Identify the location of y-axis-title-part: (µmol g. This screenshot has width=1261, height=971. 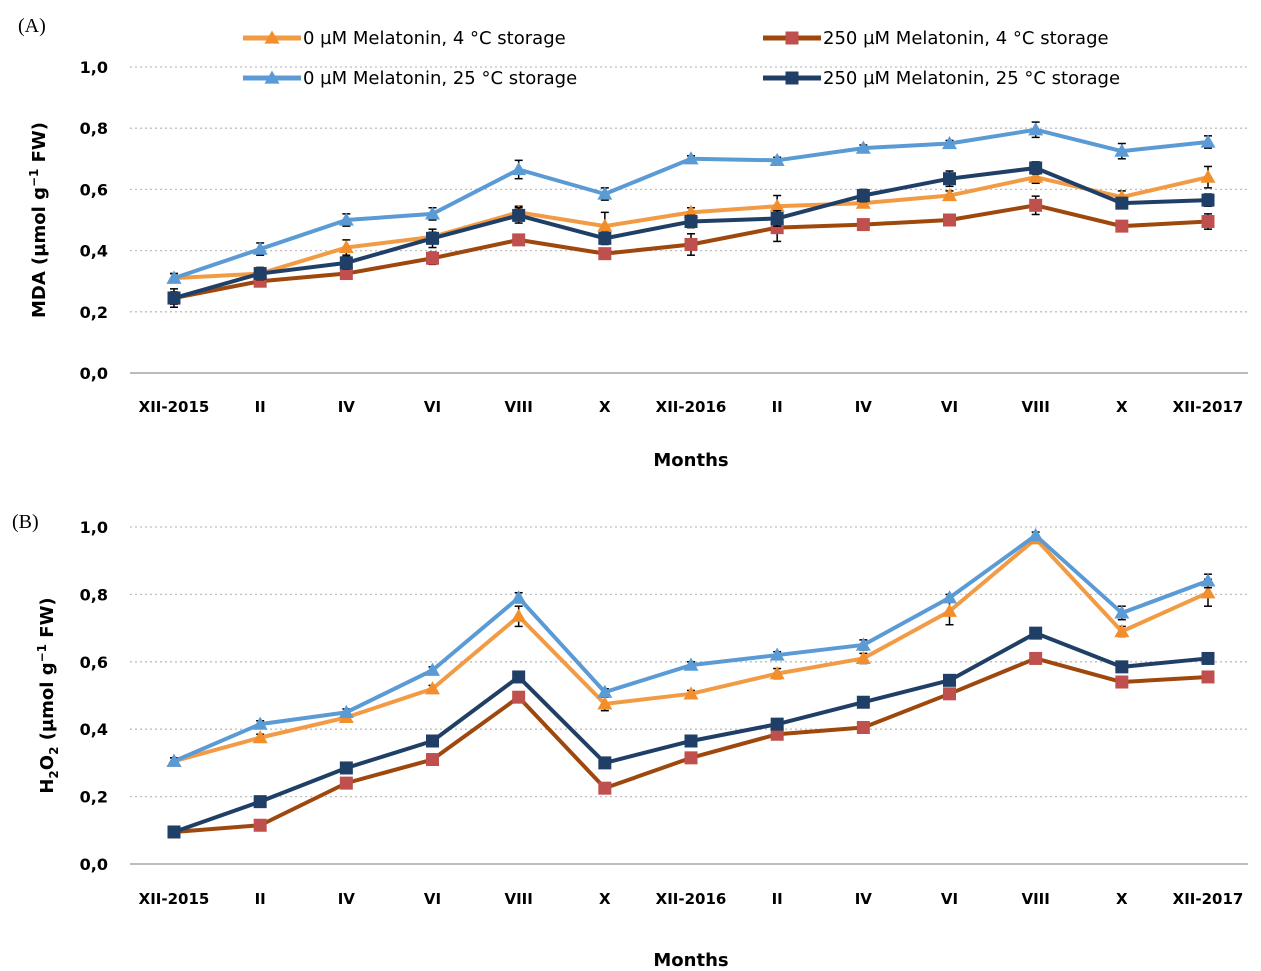
(47, 704).